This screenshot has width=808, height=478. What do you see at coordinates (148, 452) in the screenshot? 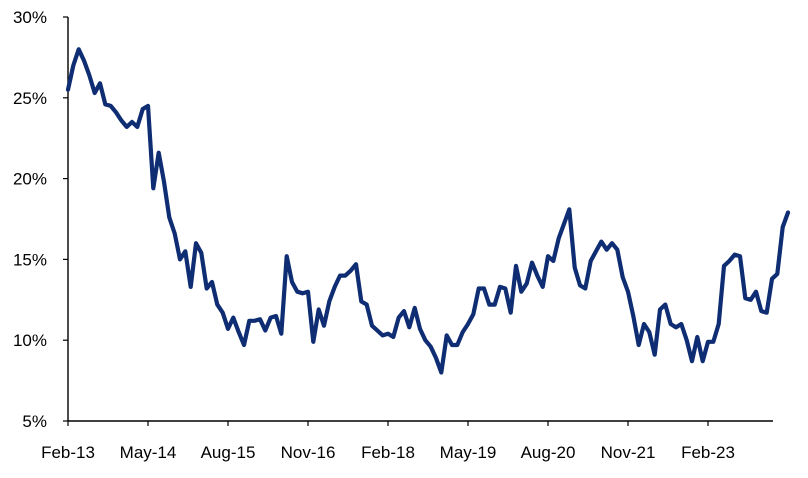
I see `x-tick-label: May-14` at bounding box center [148, 452].